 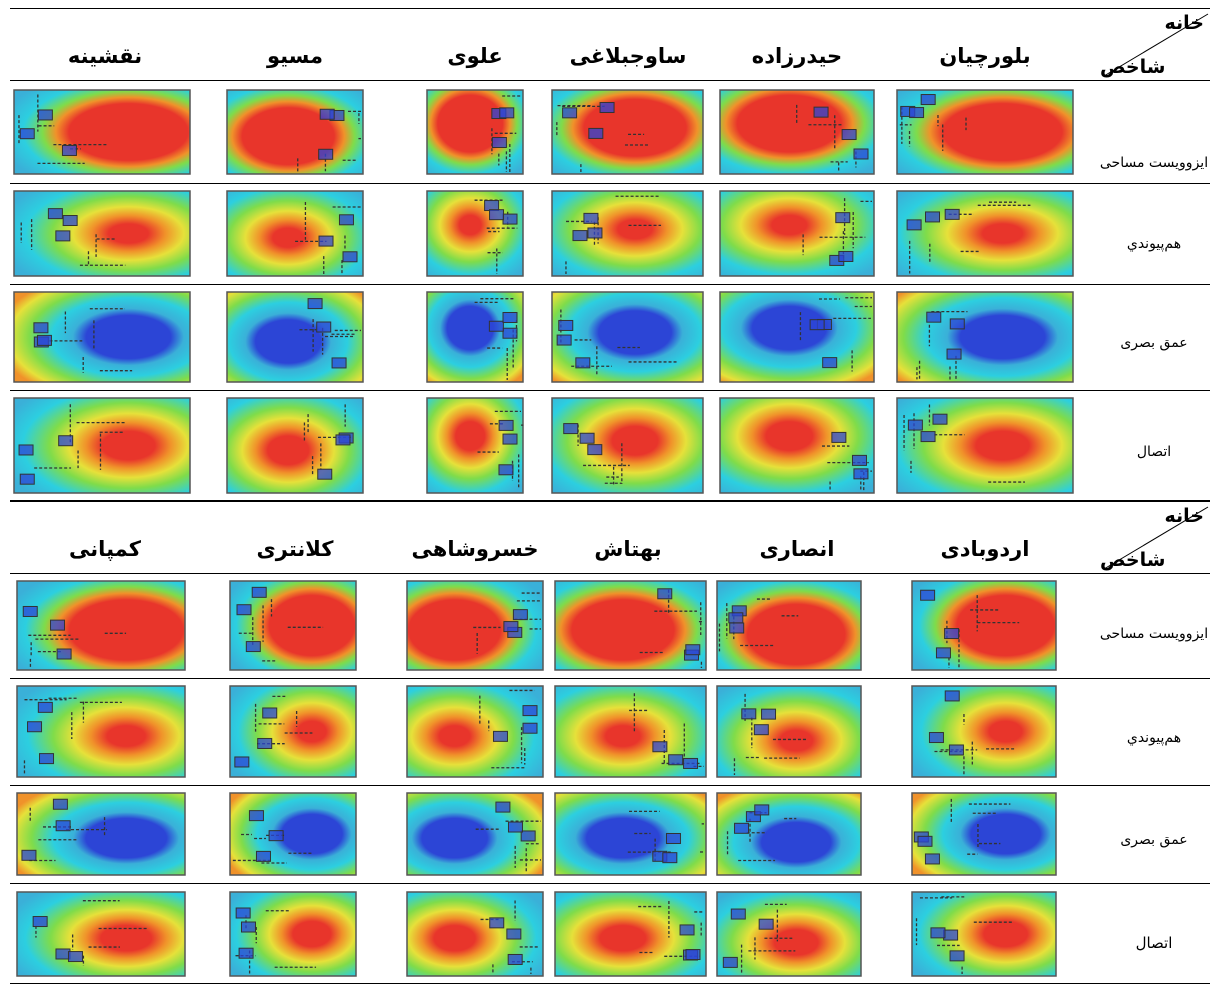 What do you see at coordinates (105, 56) in the screenshot?
I see `house-header: نقشینه` at bounding box center [105, 56].